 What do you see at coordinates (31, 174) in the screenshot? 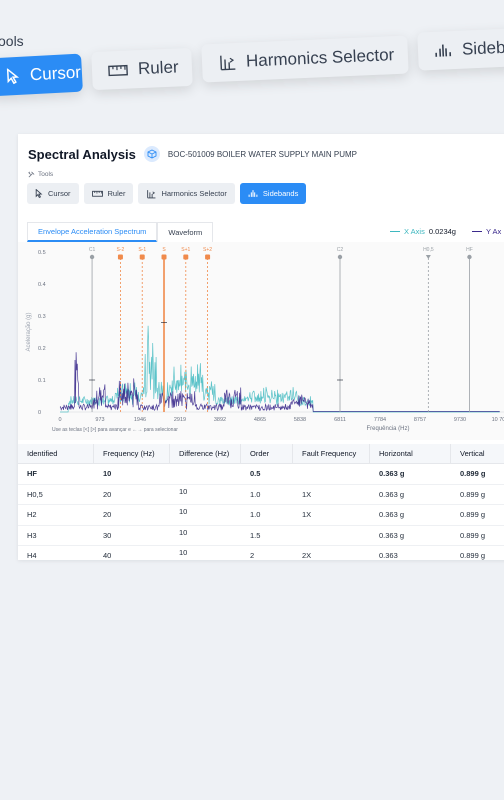
I see `tools-icon` at bounding box center [31, 174].